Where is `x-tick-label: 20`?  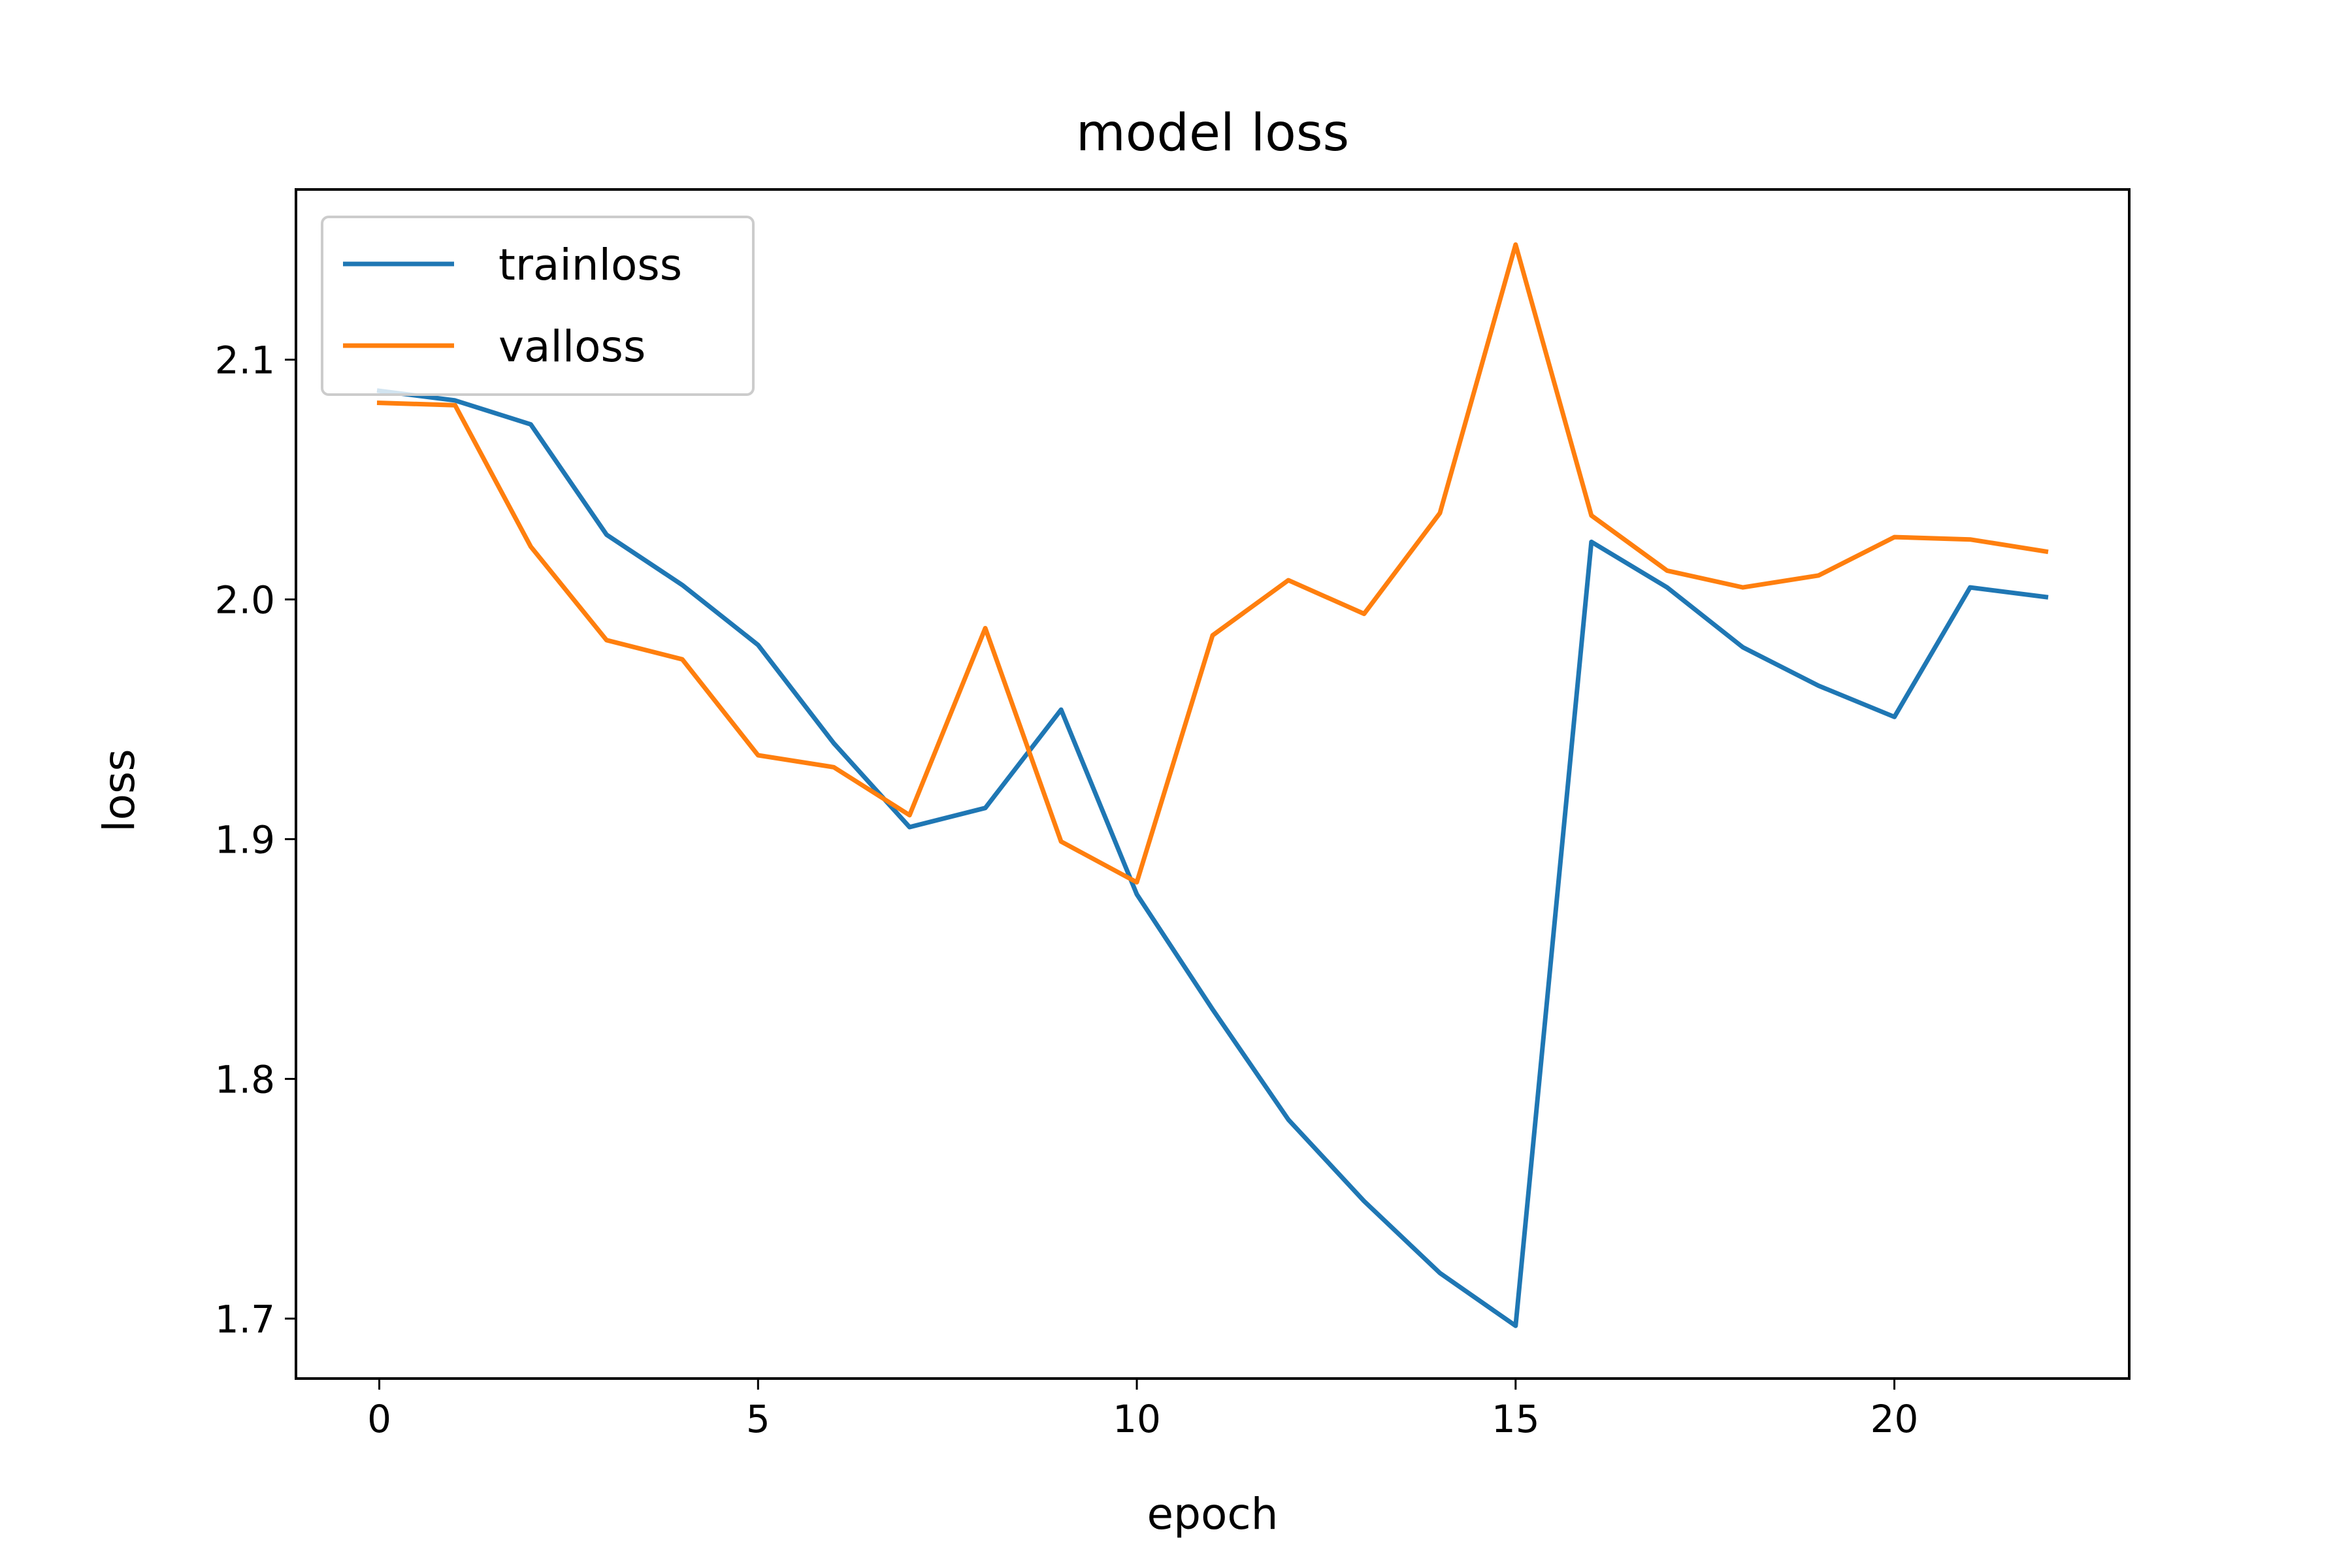
x-tick-label: 20 is located at coordinates (1894, 1419).